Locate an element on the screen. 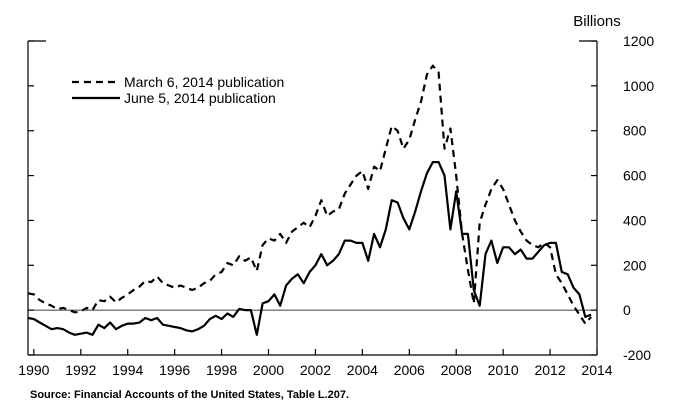 This screenshot has width=690, height=410. x-tick-label: 2010 is located at coordinates (503, 370).